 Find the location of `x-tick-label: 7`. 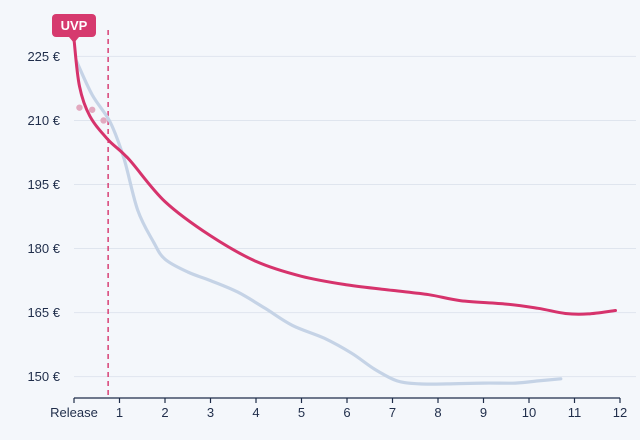

x-tick-label: 7 is located at coordinates (392, 412).